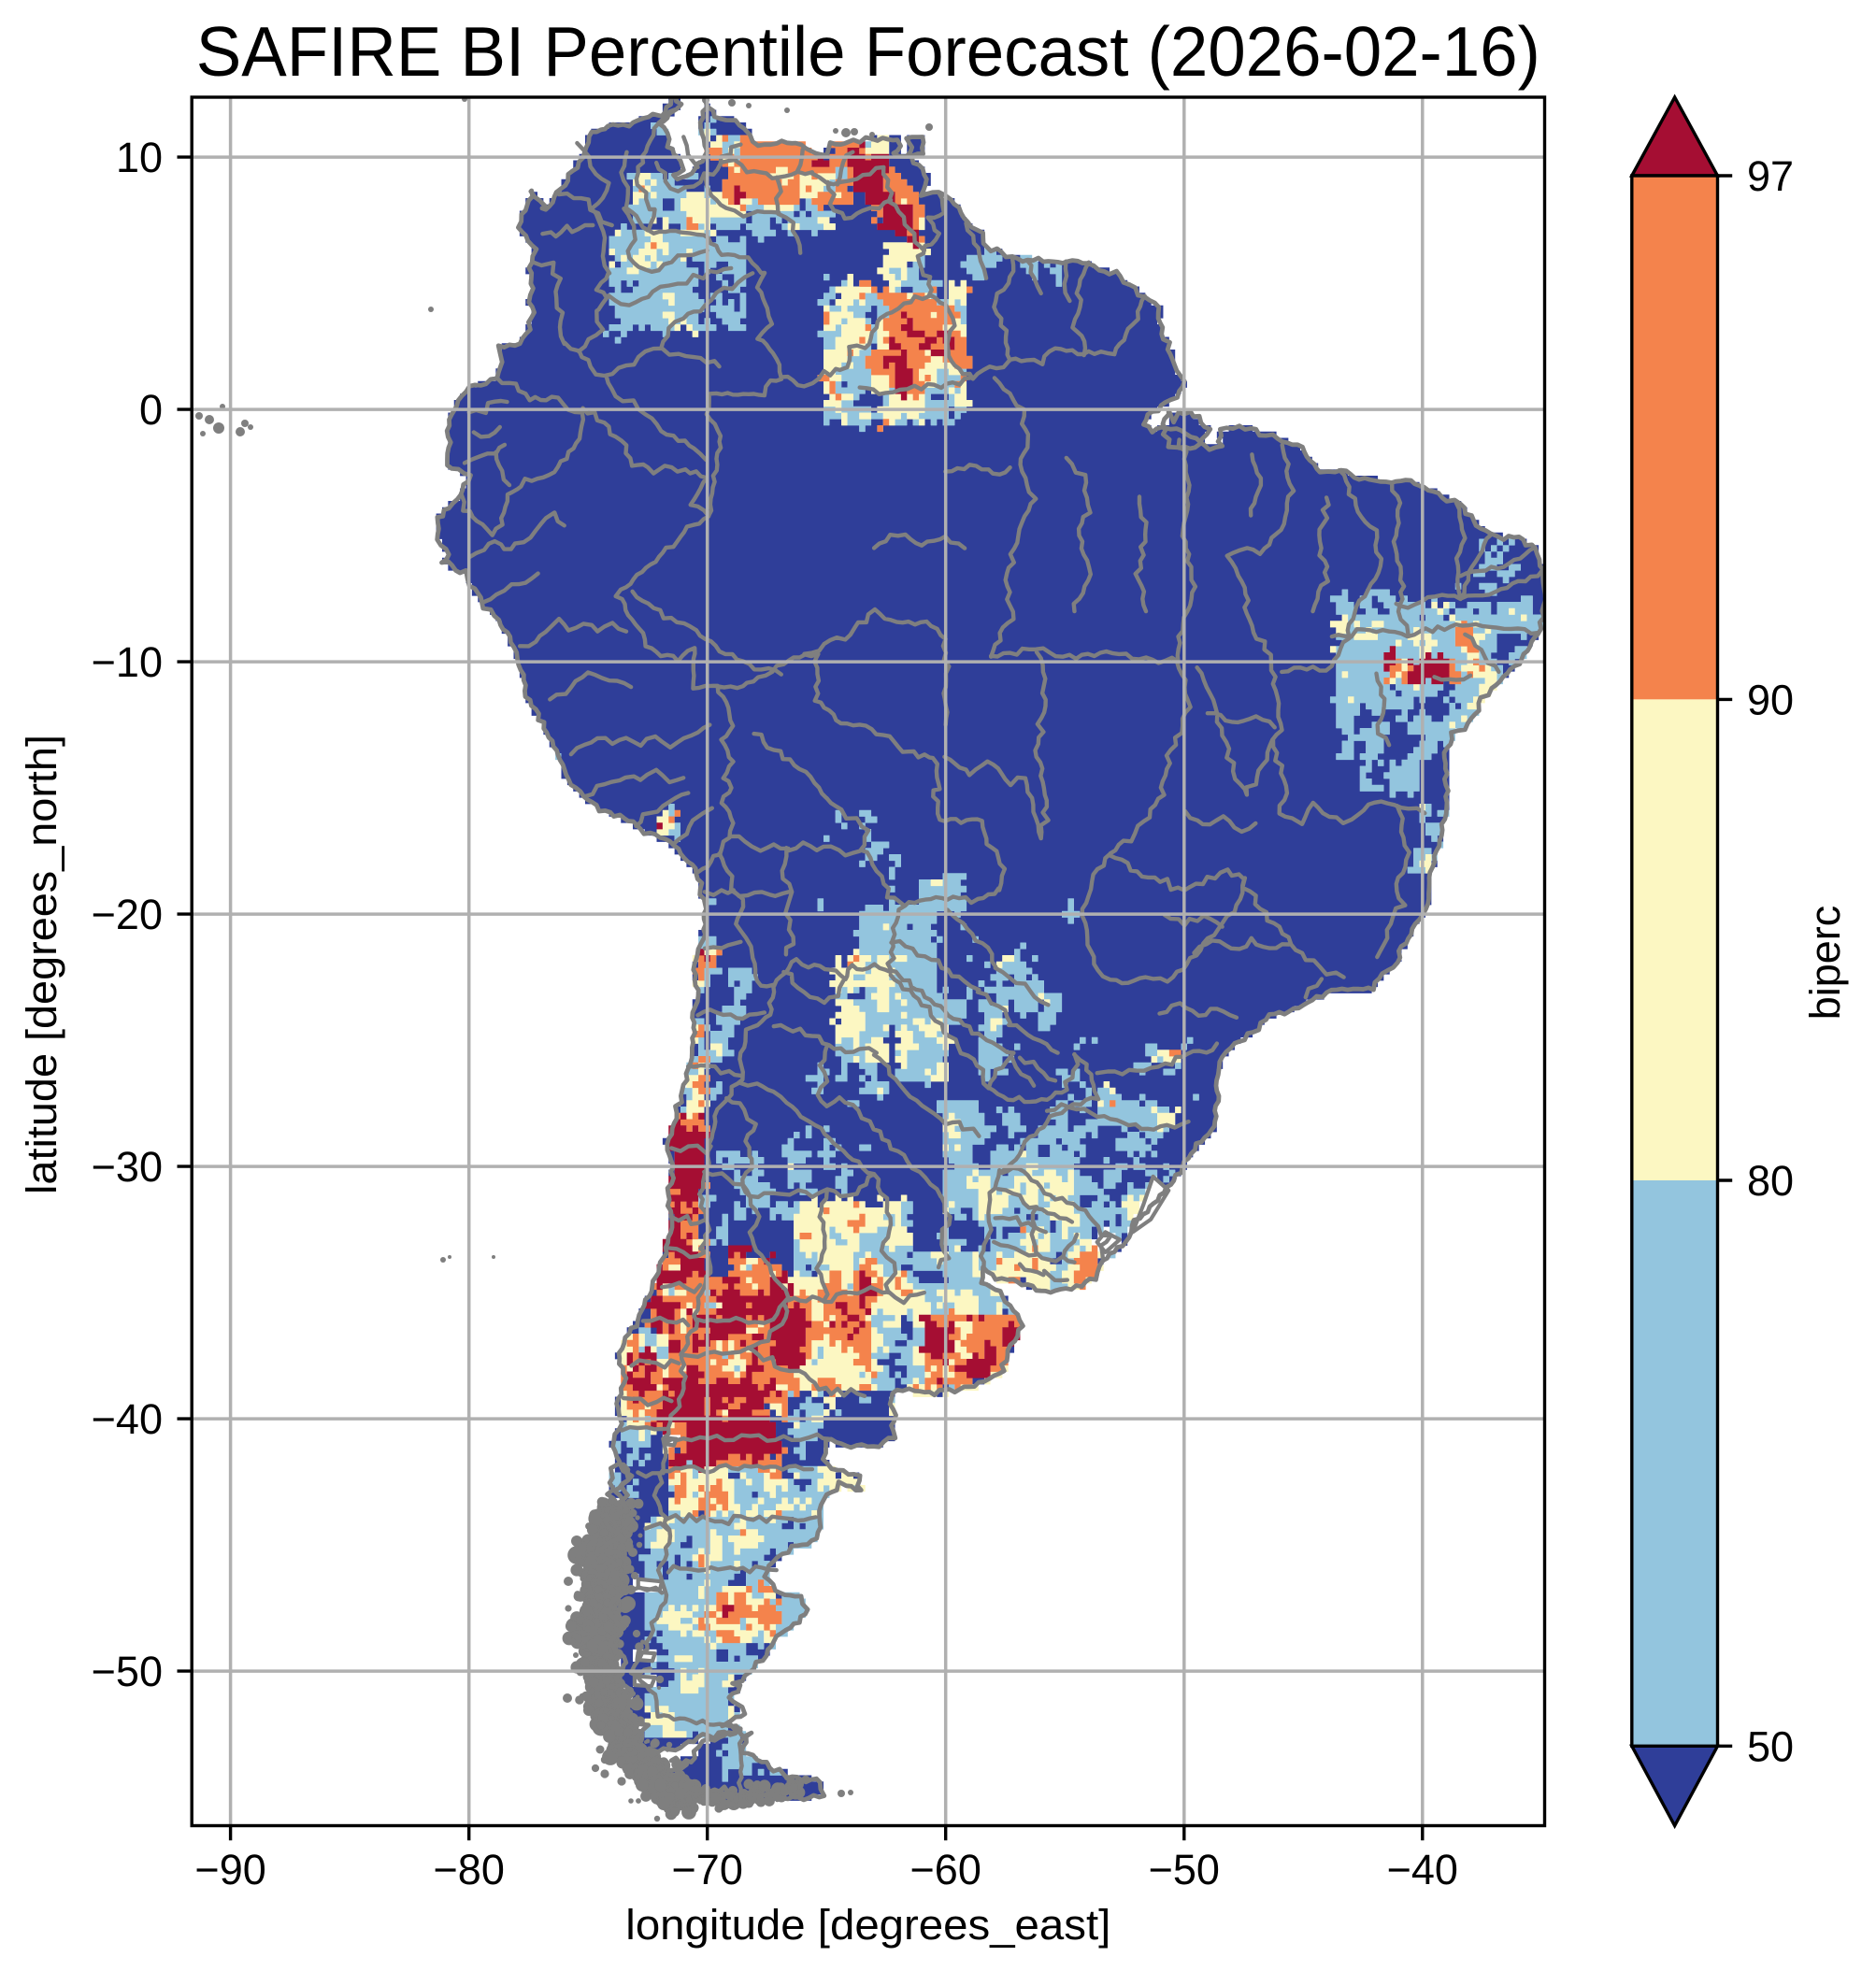 The height and width of the screenshot is (1971, 1876). I want to click on svg-text: biperc, so click(1825, 964).